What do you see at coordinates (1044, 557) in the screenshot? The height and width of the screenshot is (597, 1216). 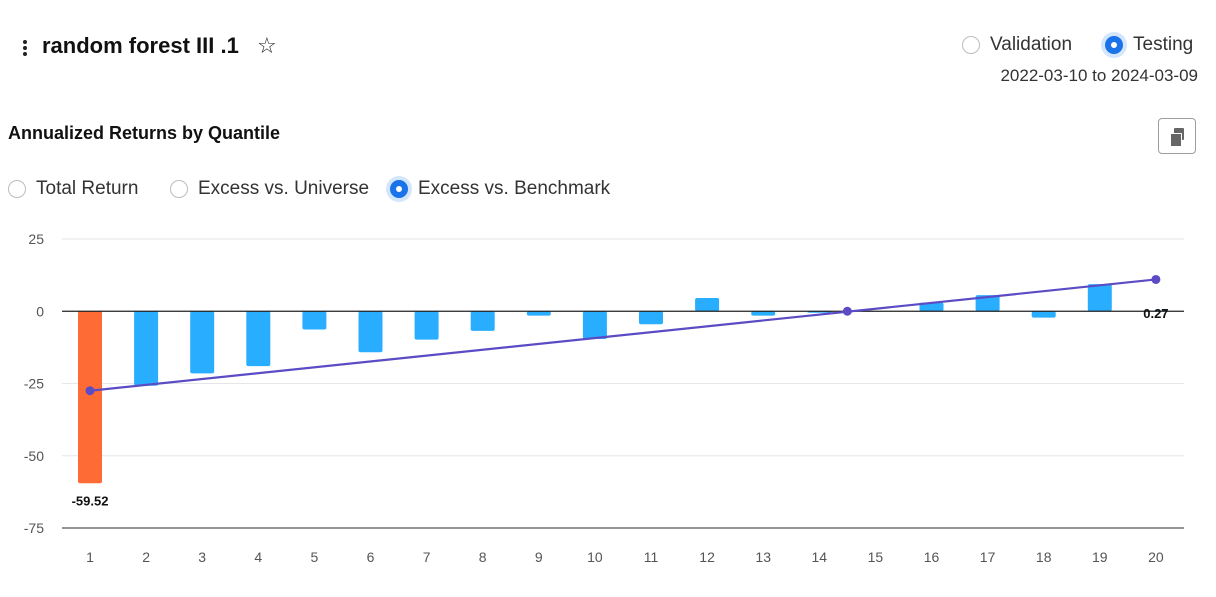 I see `x-tick-label: 18` at bounding box center [1044, 557].